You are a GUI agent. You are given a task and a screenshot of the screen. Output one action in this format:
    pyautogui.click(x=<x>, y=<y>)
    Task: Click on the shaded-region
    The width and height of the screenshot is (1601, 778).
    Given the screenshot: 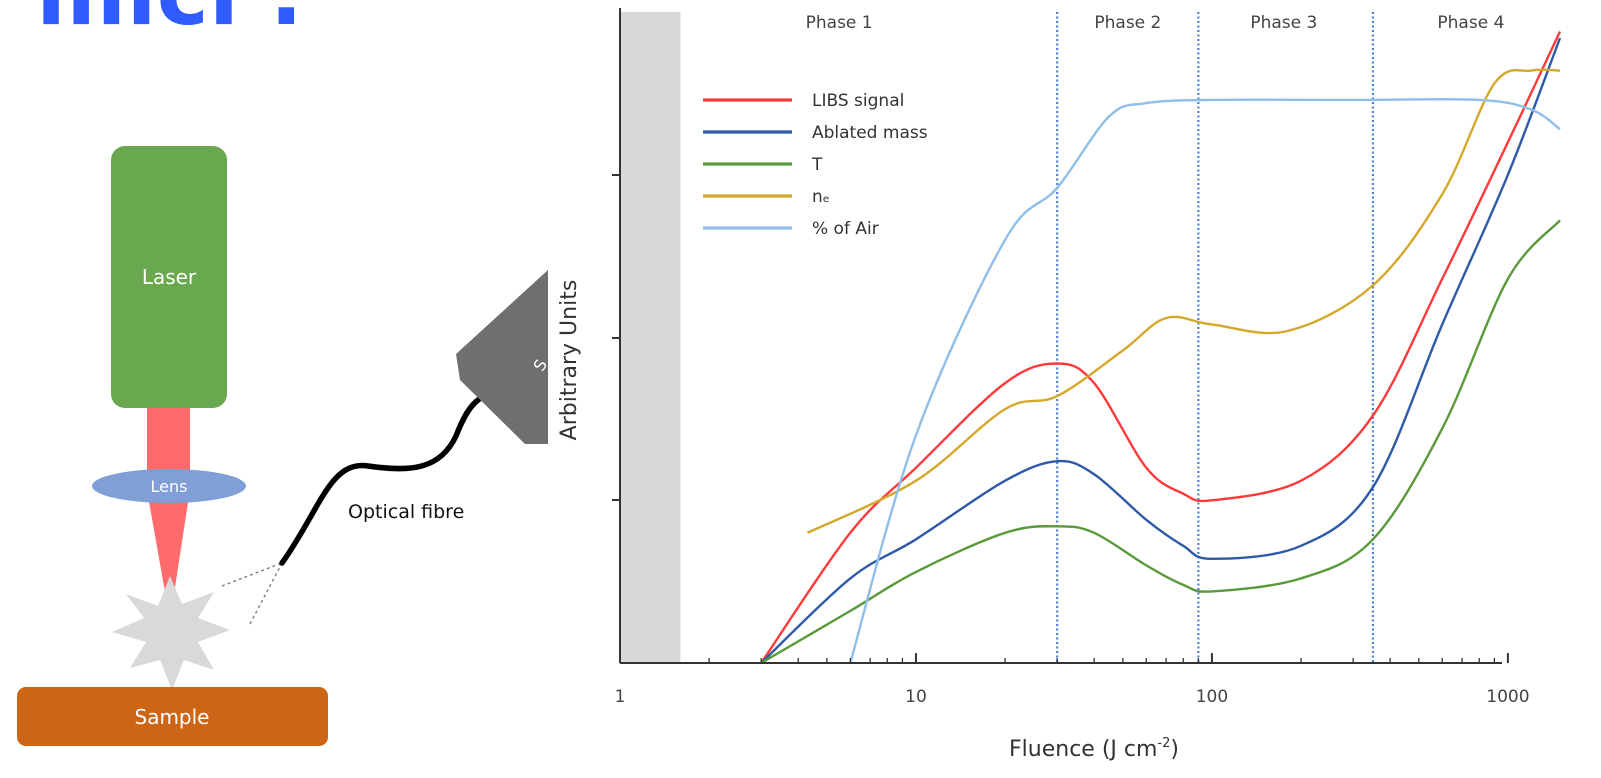 What is the action you would take?
    pyautogui.click(x=650, y=337)
    